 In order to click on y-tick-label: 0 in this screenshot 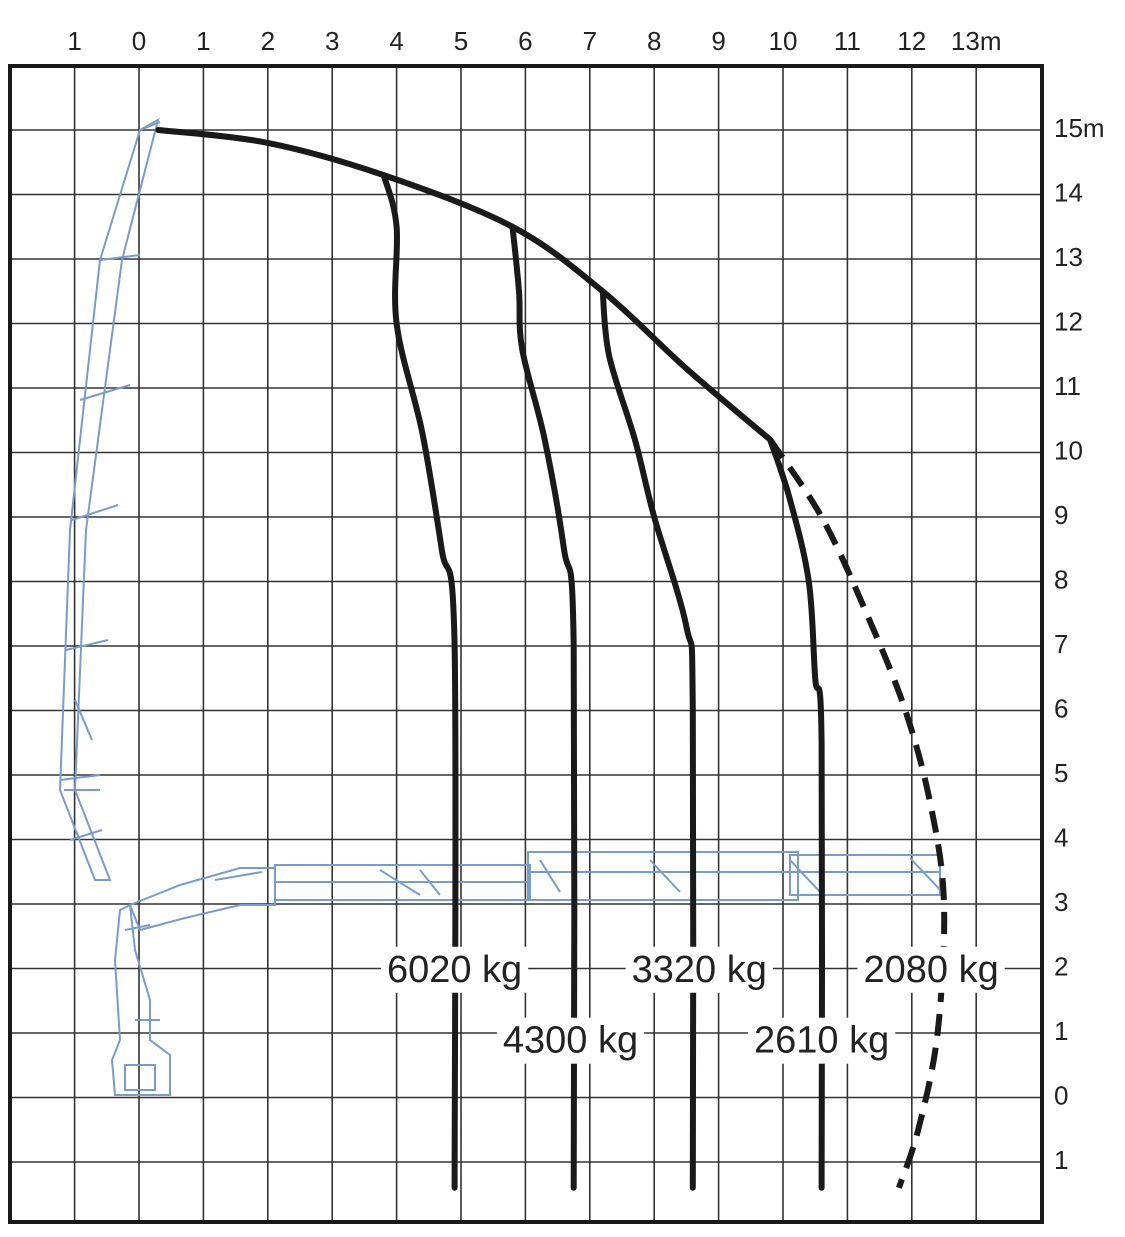, I will do `click(1061, 1095)`.